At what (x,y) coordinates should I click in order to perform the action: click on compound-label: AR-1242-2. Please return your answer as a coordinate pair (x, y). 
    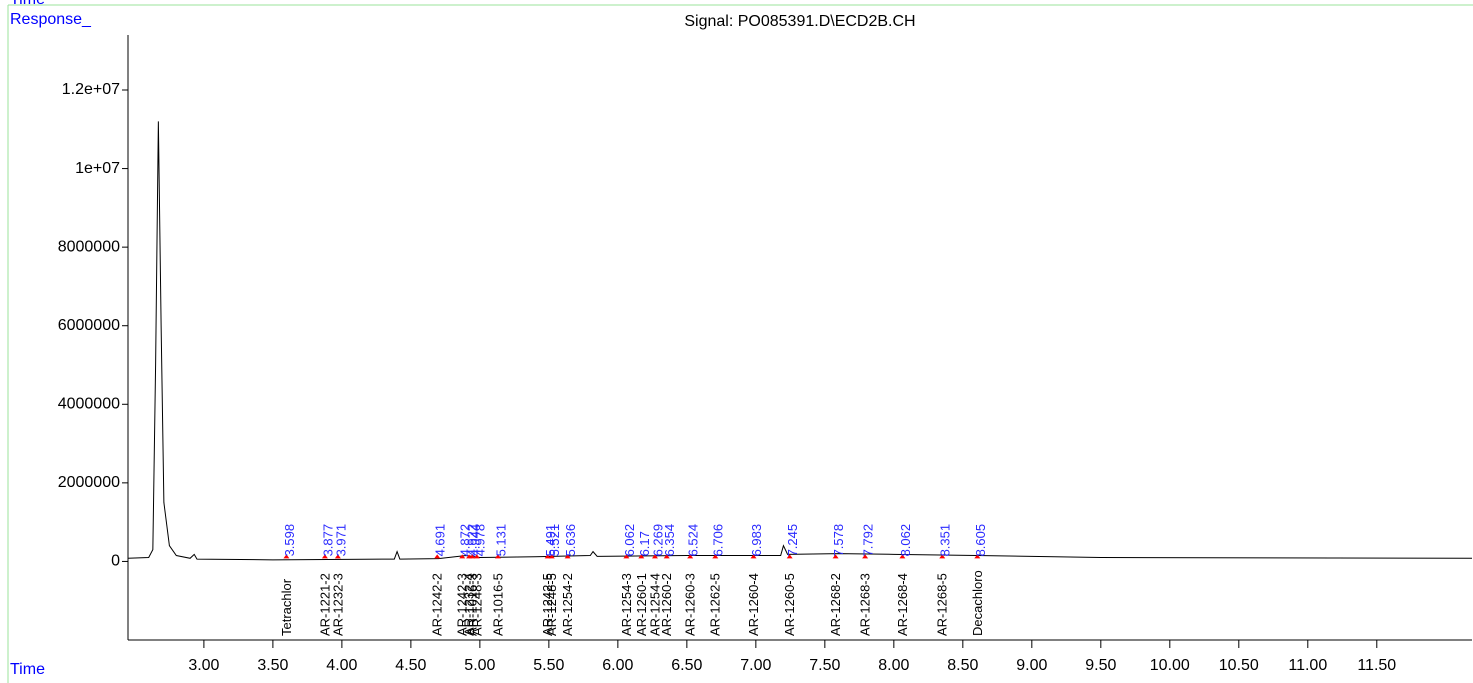
    Looking at the image, I should click on (437, 604).